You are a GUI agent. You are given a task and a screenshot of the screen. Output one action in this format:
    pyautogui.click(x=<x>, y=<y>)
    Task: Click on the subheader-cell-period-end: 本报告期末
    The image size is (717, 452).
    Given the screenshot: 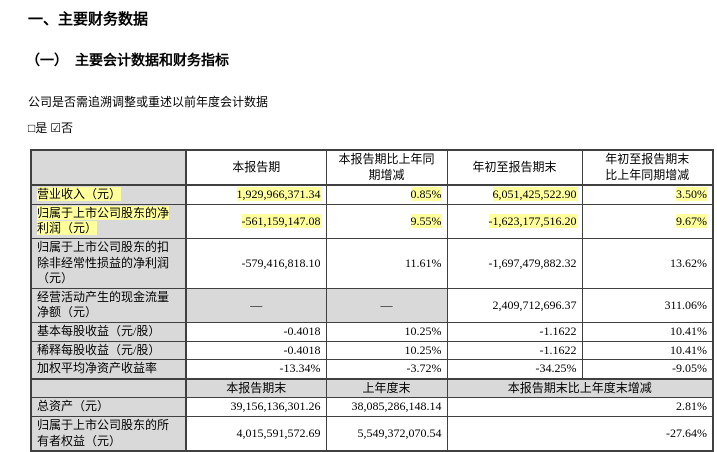 What is the action you would take?
    pyautogui.click(x=256, y=388)
    